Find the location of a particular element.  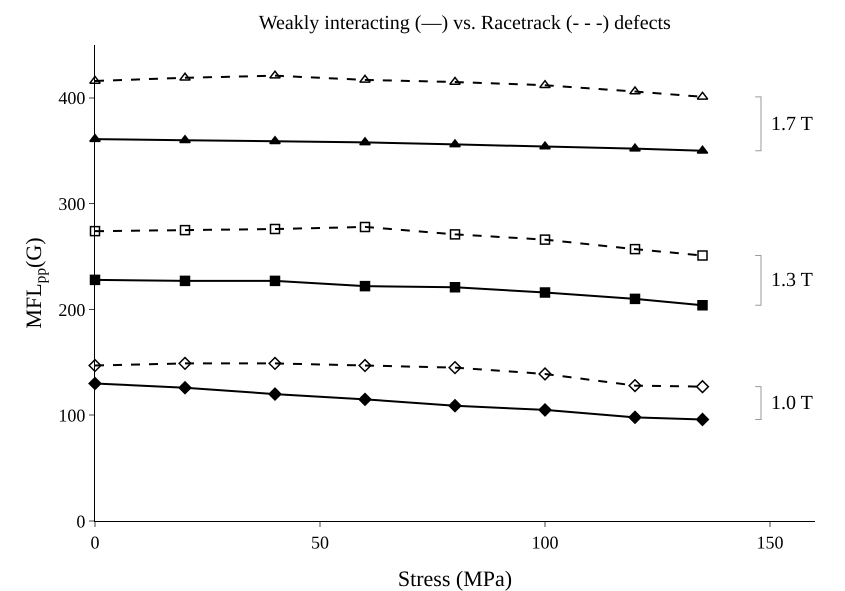

x-tick-label: 0 is located at coordinates (95, 542).